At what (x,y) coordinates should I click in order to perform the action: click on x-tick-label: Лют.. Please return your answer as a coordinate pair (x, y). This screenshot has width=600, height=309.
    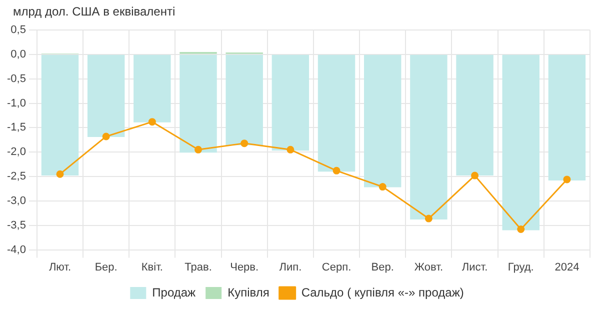
    Looking at the image, I should click on (60, 267).